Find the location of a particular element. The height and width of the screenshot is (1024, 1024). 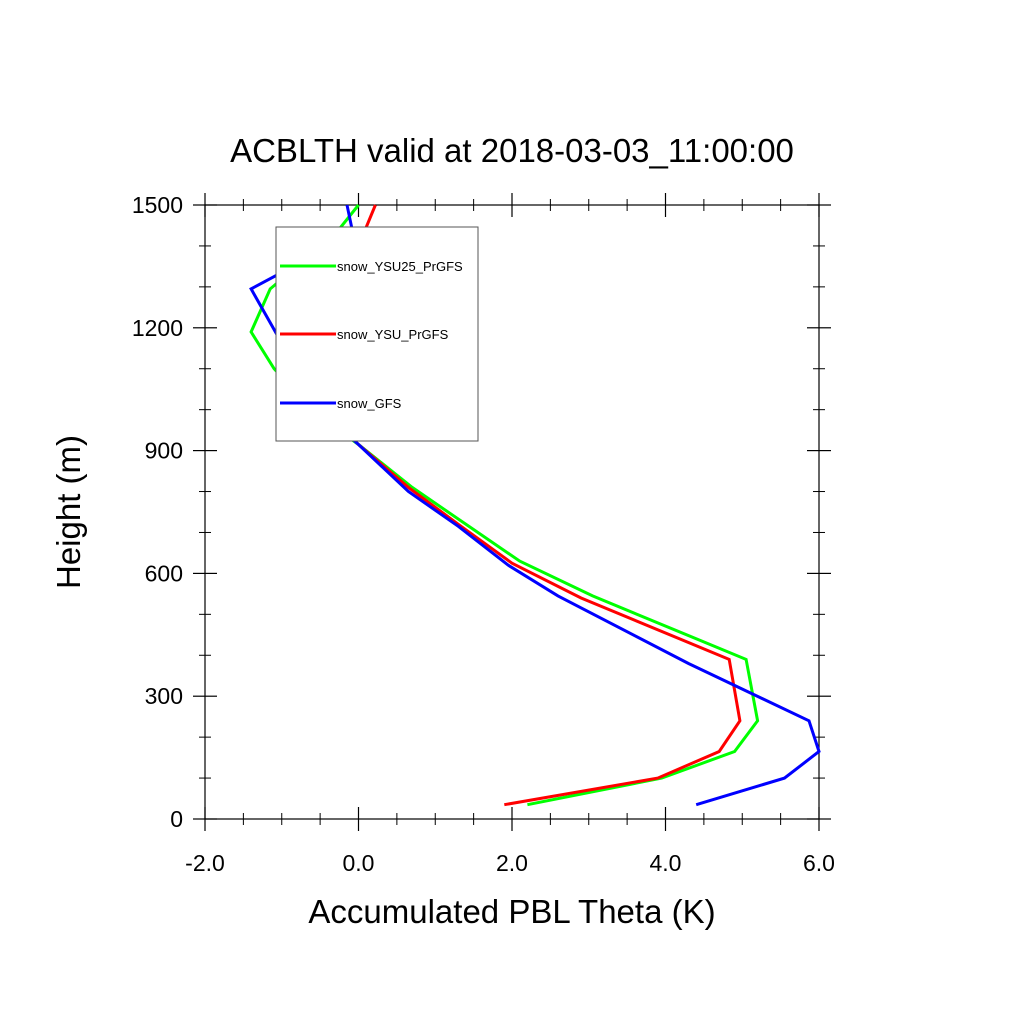

legend: snow_YSU25_PrGFS snow_YSU_PrGFS snow_GFS is located at coordinates (377, 334).